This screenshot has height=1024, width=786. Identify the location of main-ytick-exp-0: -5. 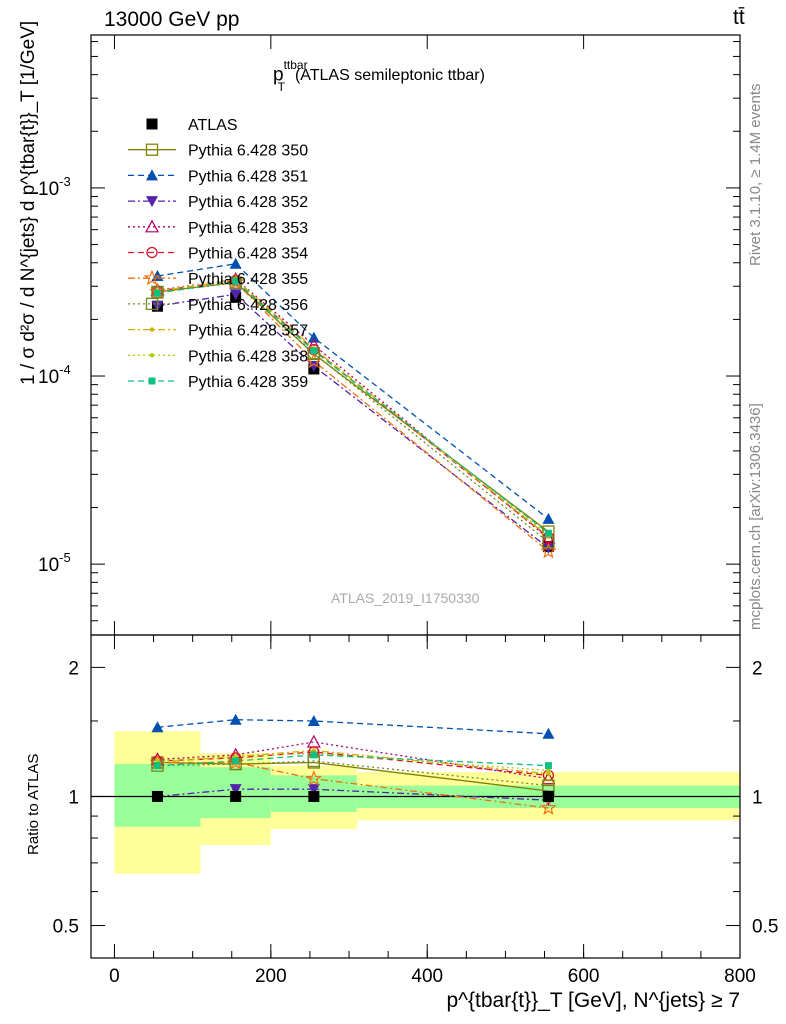
(65, 557).